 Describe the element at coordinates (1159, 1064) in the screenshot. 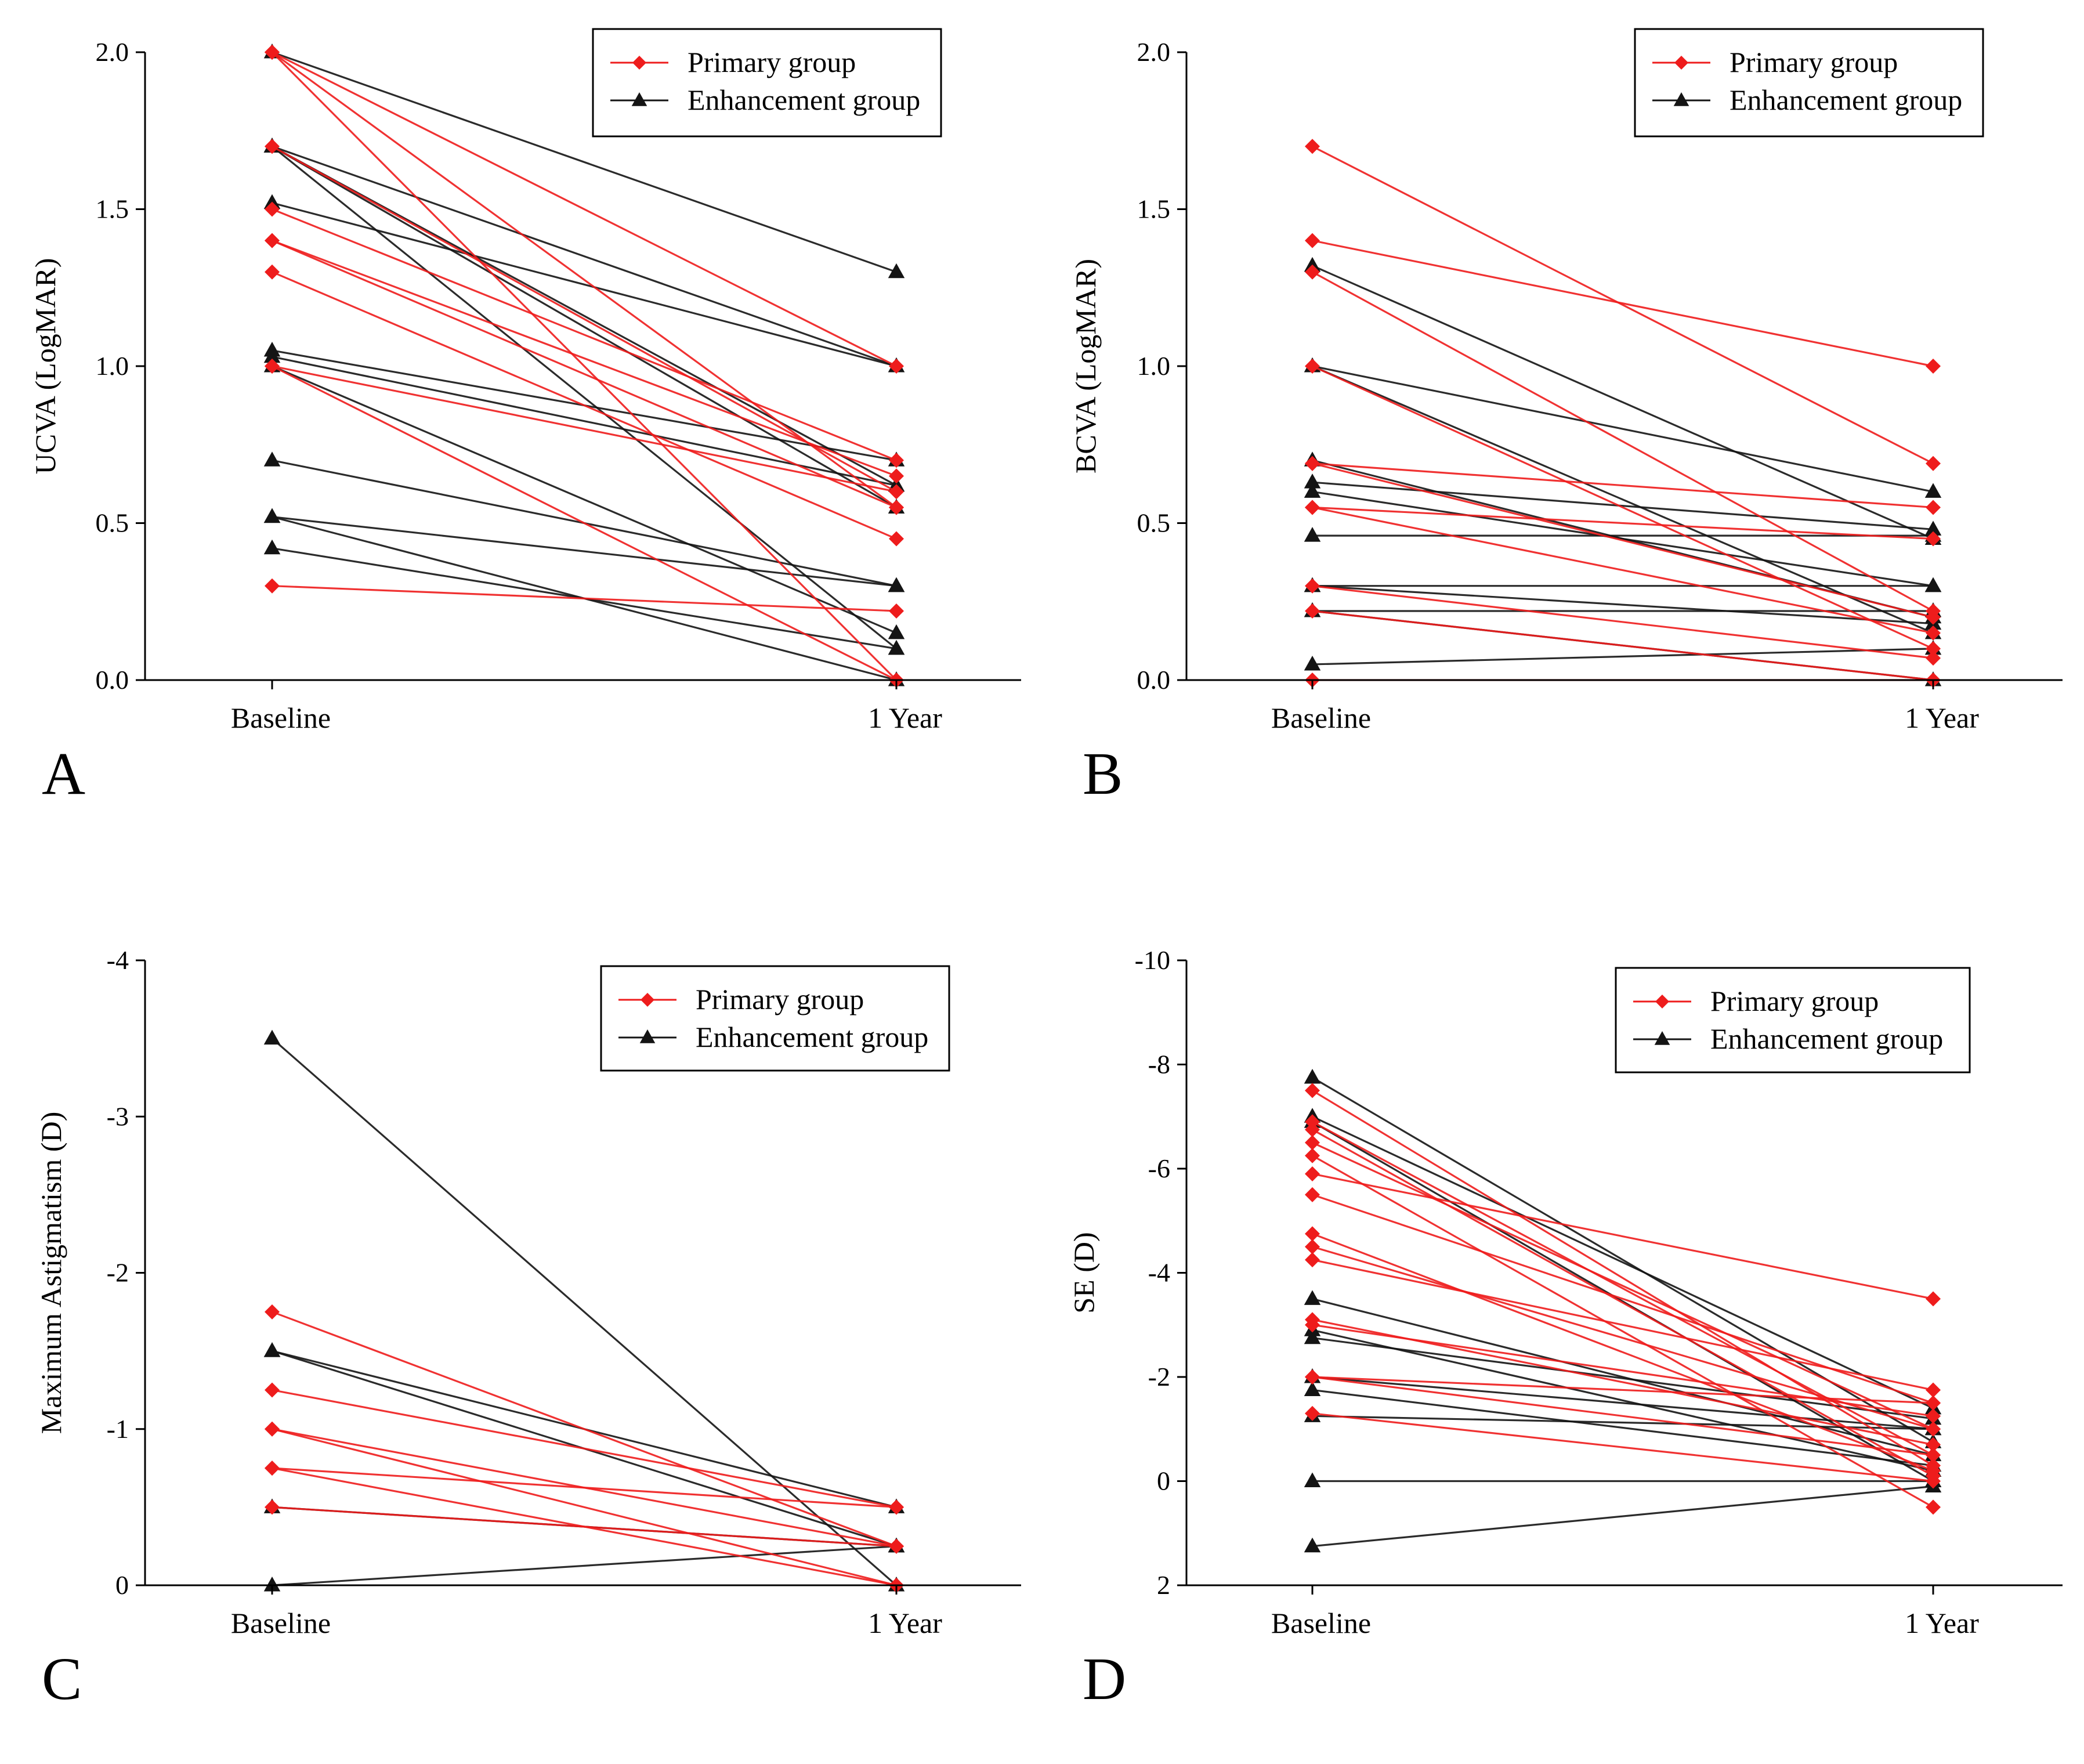

I see `y-tick-label: -8` at that location.